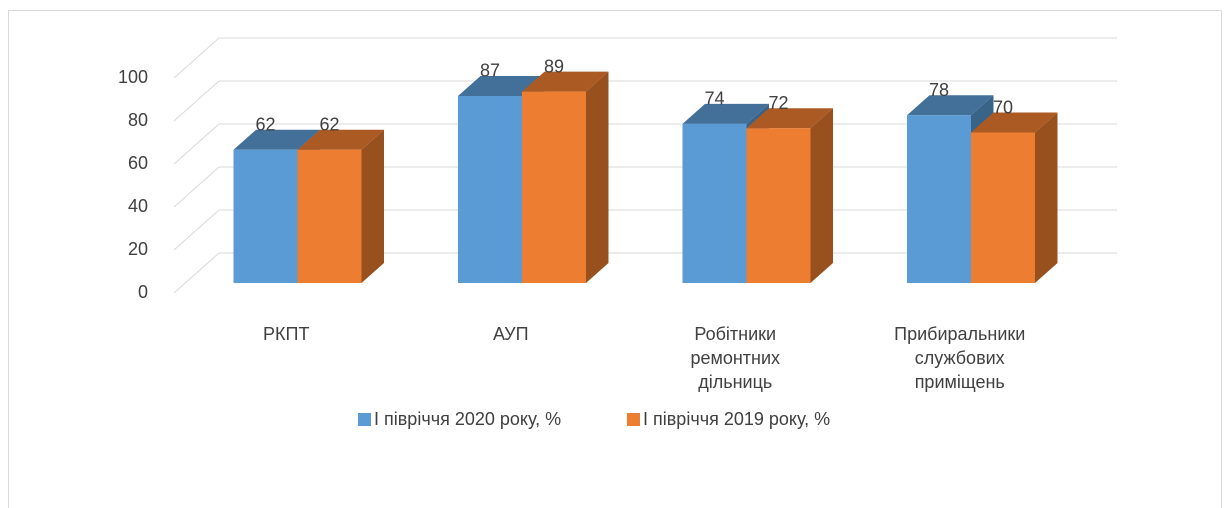  I want to click on x-tick-label: Робітники ремонтних дільниць, so click(735, 358).